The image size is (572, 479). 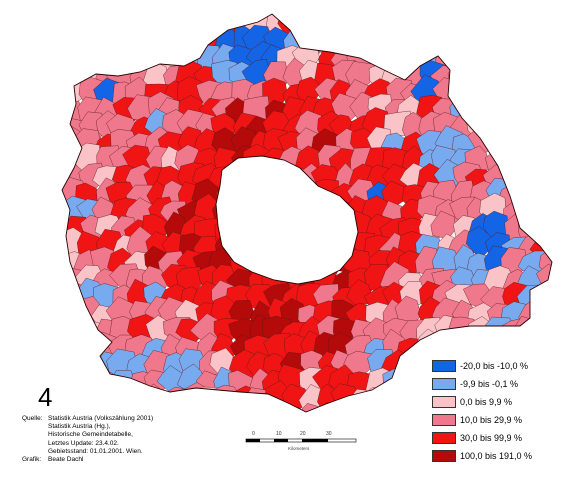 I want to click on source-line-1: Statistik Austria (Volkszählung 2001), so click(x=101, y=418).